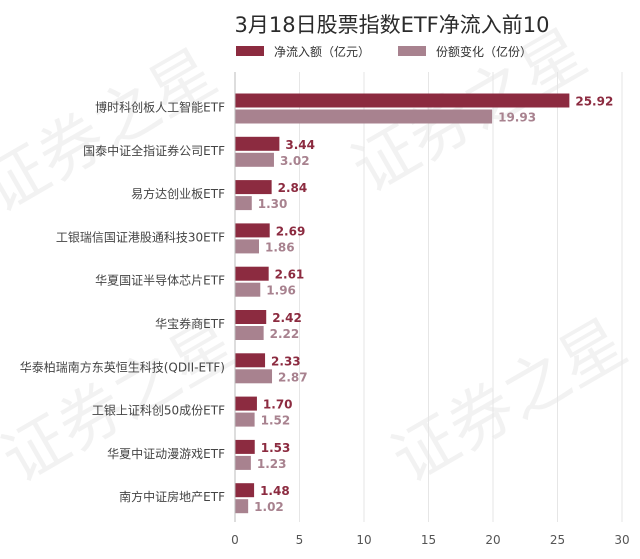 This screenshot has height=559, width=640. Describe the element at coordinates (178, 193) in the screenshot. I see `category-label: 易方达创业板ETF` at that location.